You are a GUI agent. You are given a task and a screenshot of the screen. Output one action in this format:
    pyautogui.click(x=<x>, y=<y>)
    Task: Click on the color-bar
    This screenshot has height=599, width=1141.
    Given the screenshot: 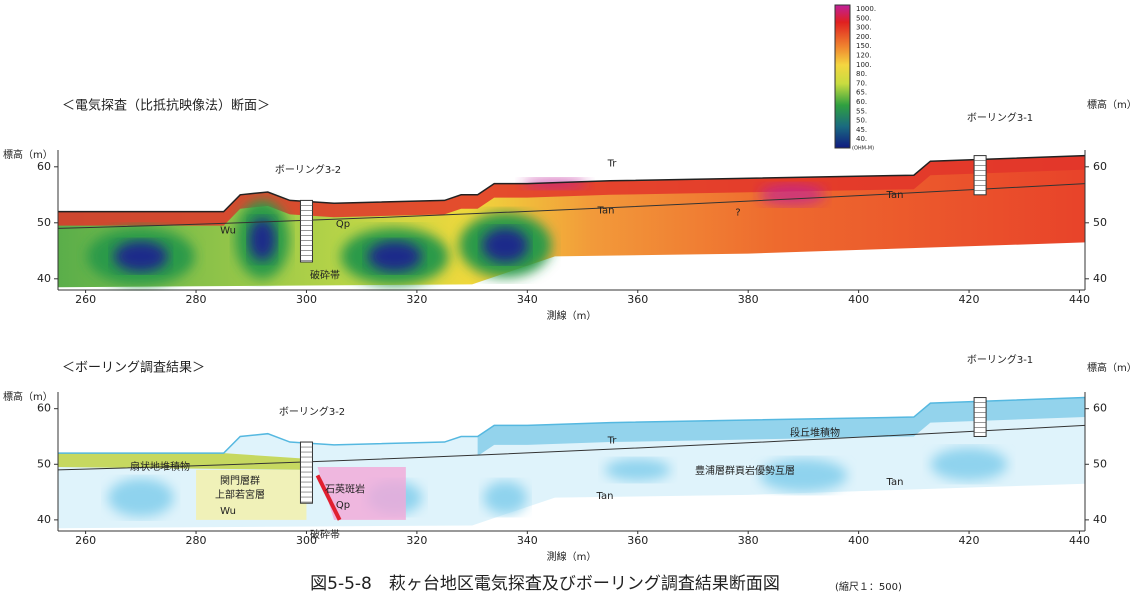 What is the action you would take?
    pyautogui.click(x=842, y=76)
    